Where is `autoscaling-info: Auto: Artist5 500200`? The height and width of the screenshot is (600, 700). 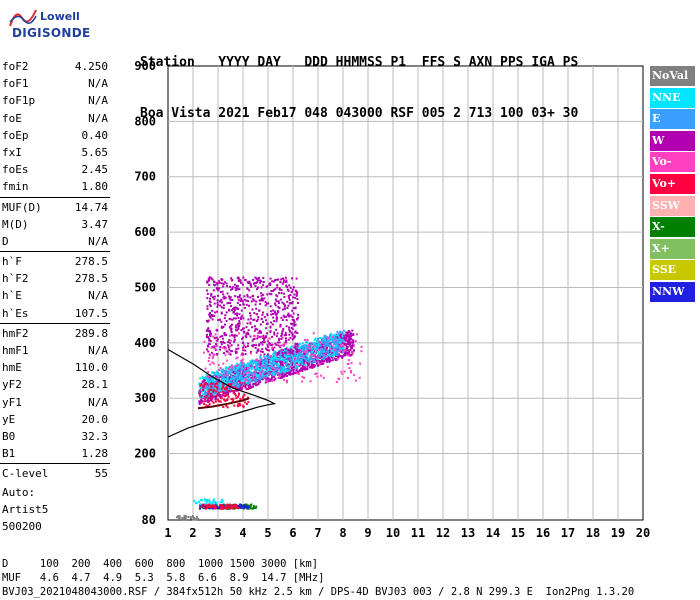 autoscaling-info: Auto: Artist5 500200 is located at coordinates (25, 509).